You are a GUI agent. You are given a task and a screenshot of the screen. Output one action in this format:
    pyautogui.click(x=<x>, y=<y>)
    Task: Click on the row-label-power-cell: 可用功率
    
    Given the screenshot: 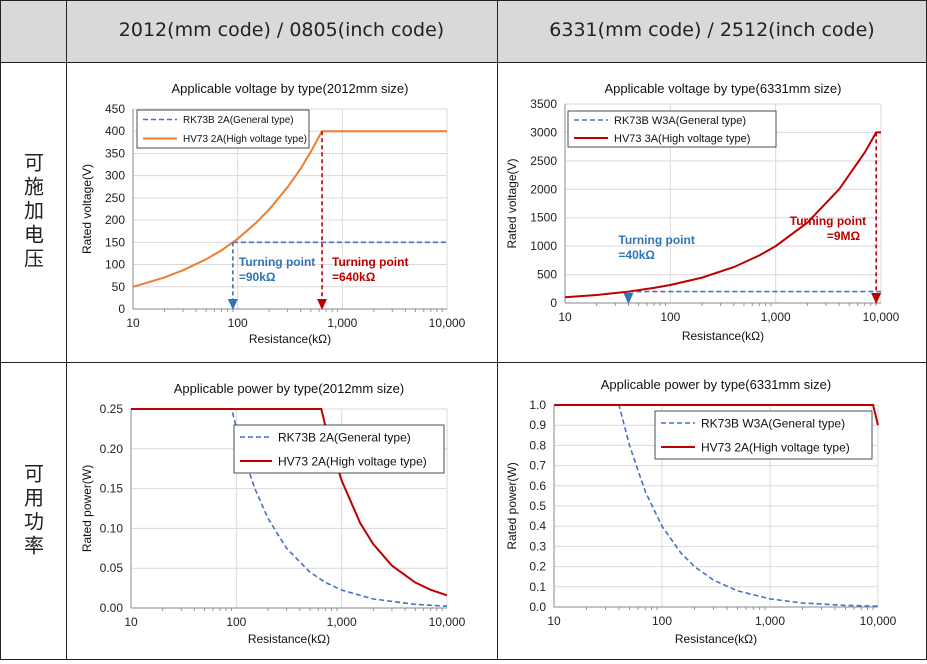 What is the action you would take?
    pyautogui.click(x=33, y=511)
    